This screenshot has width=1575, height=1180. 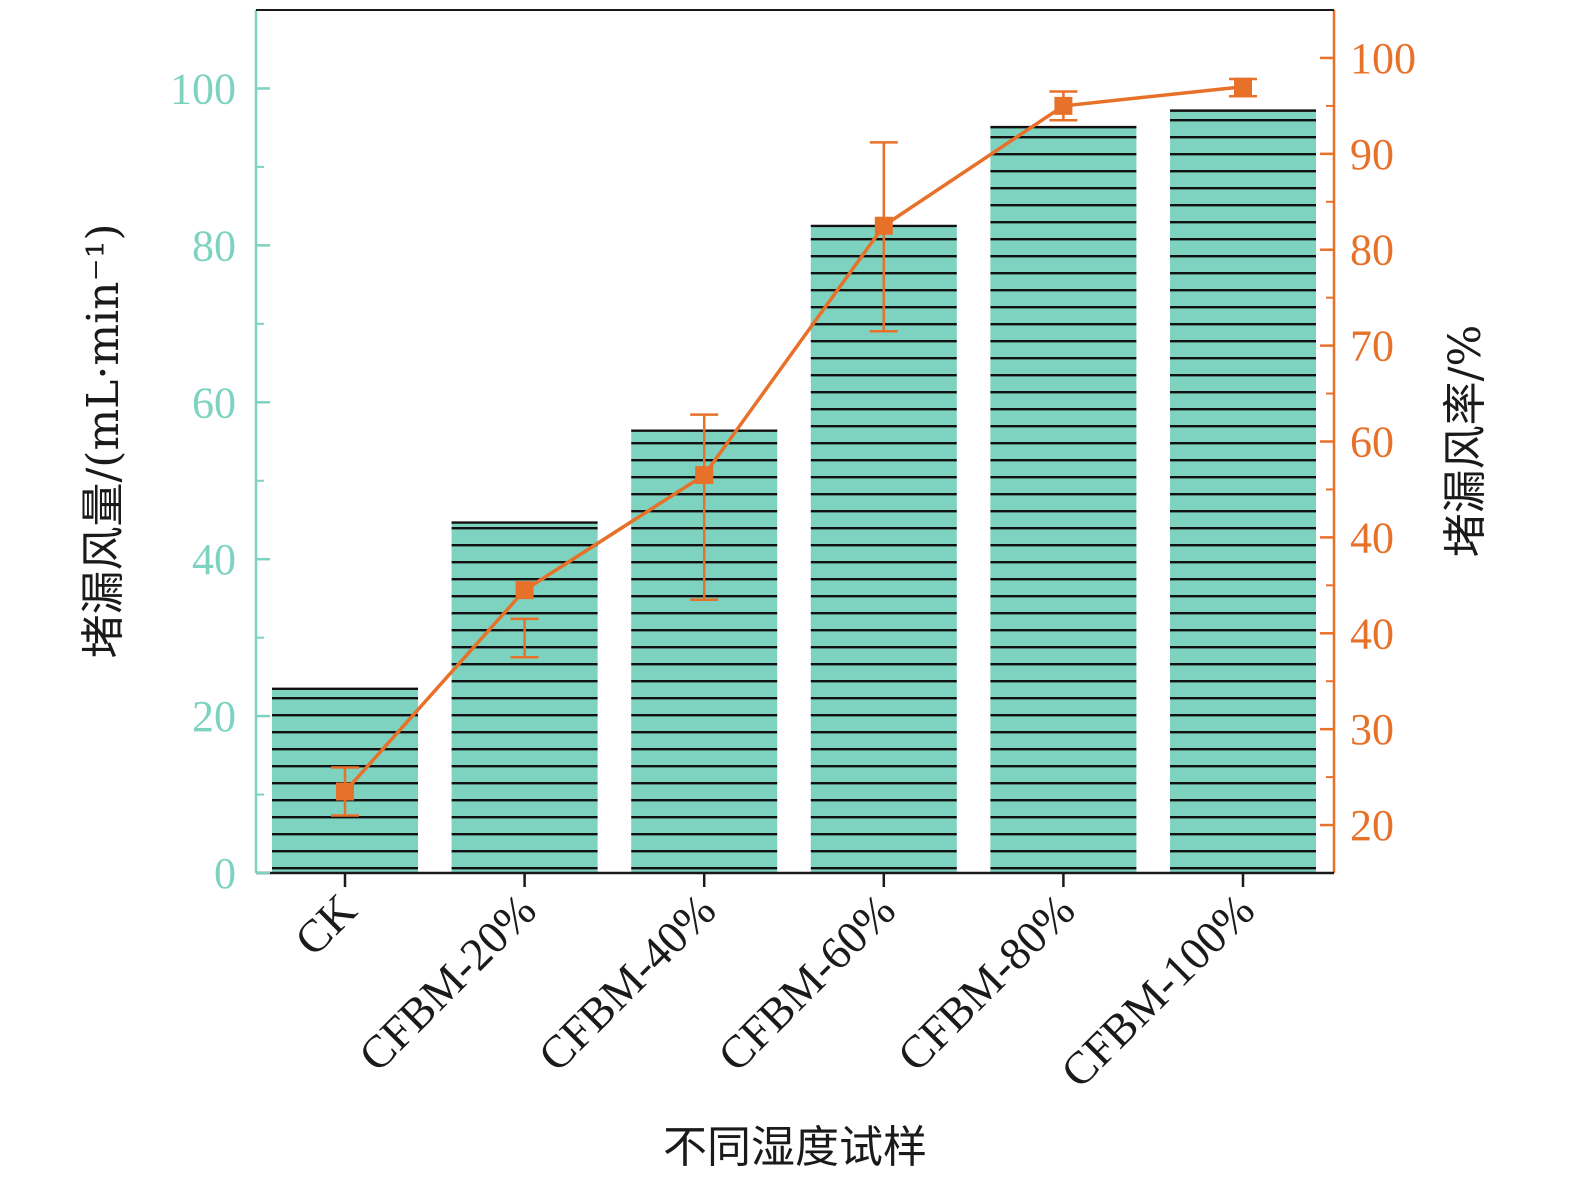 I want to click on bar-CFBM-80%, so click(x=1063, y=499).